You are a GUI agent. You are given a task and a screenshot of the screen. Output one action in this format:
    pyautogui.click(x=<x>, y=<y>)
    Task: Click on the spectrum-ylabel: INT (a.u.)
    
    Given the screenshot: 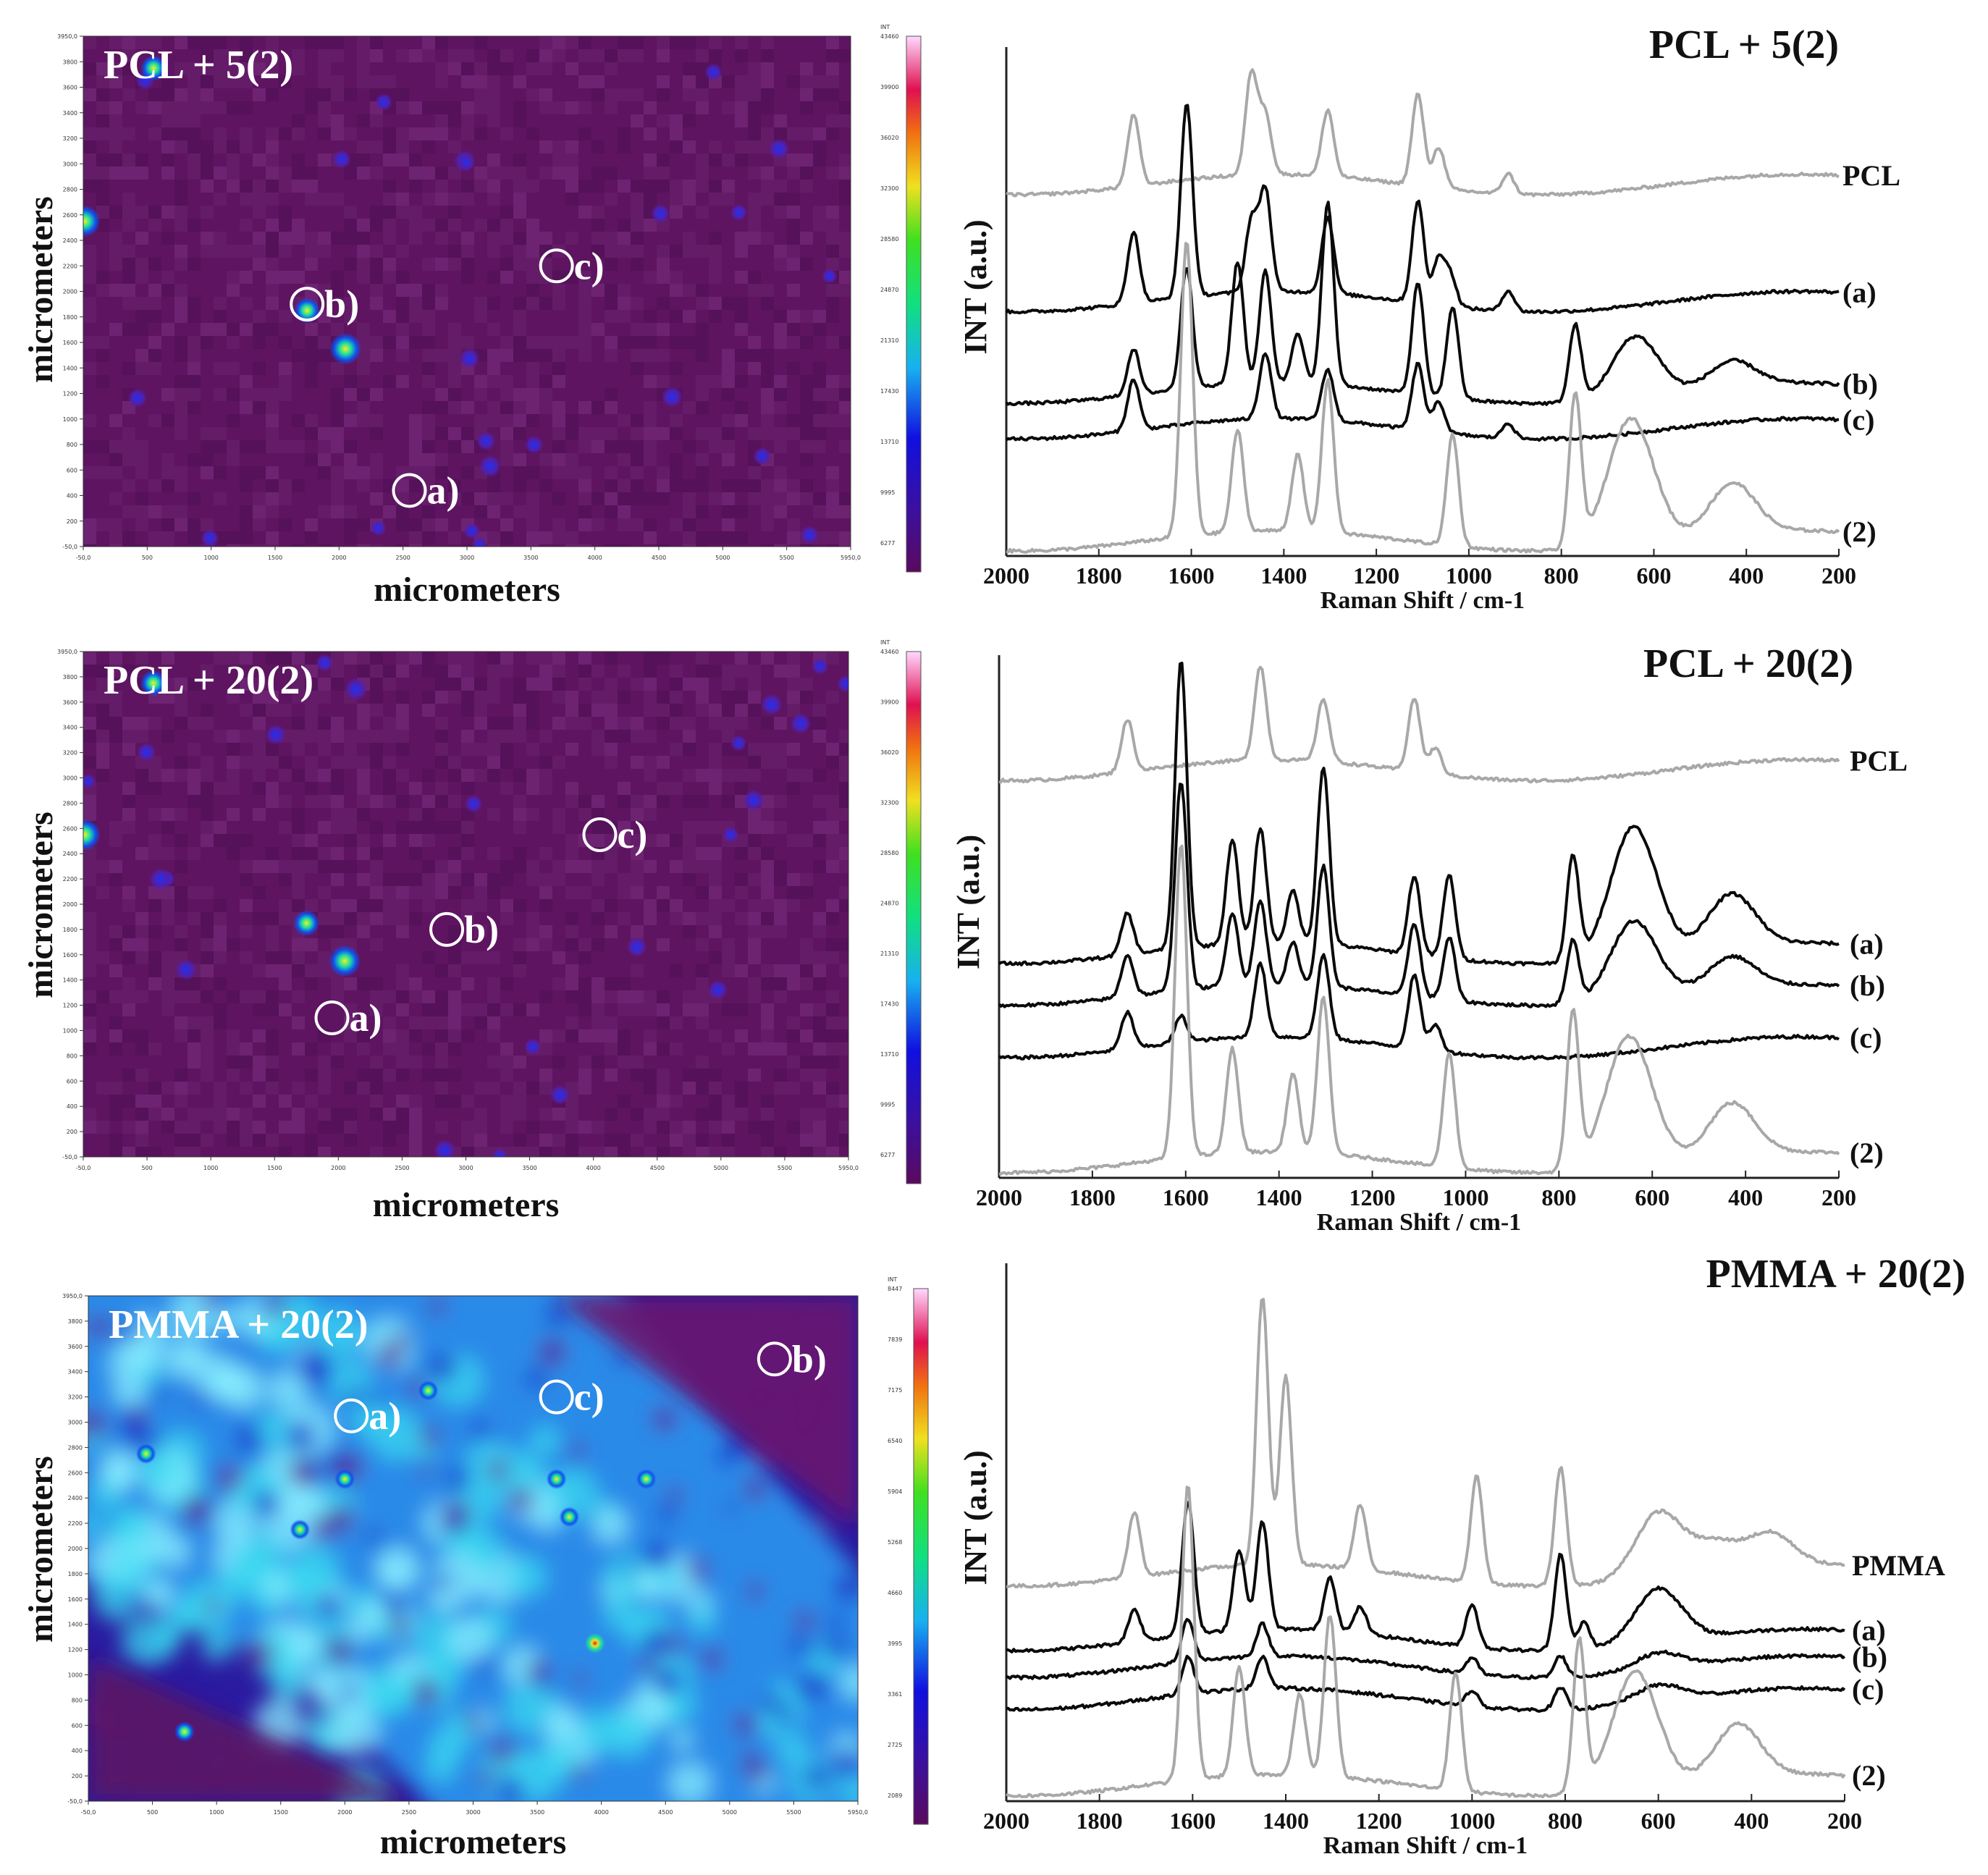 What is the action you would take?
    pyautogui.click(x=968, y=902)
    